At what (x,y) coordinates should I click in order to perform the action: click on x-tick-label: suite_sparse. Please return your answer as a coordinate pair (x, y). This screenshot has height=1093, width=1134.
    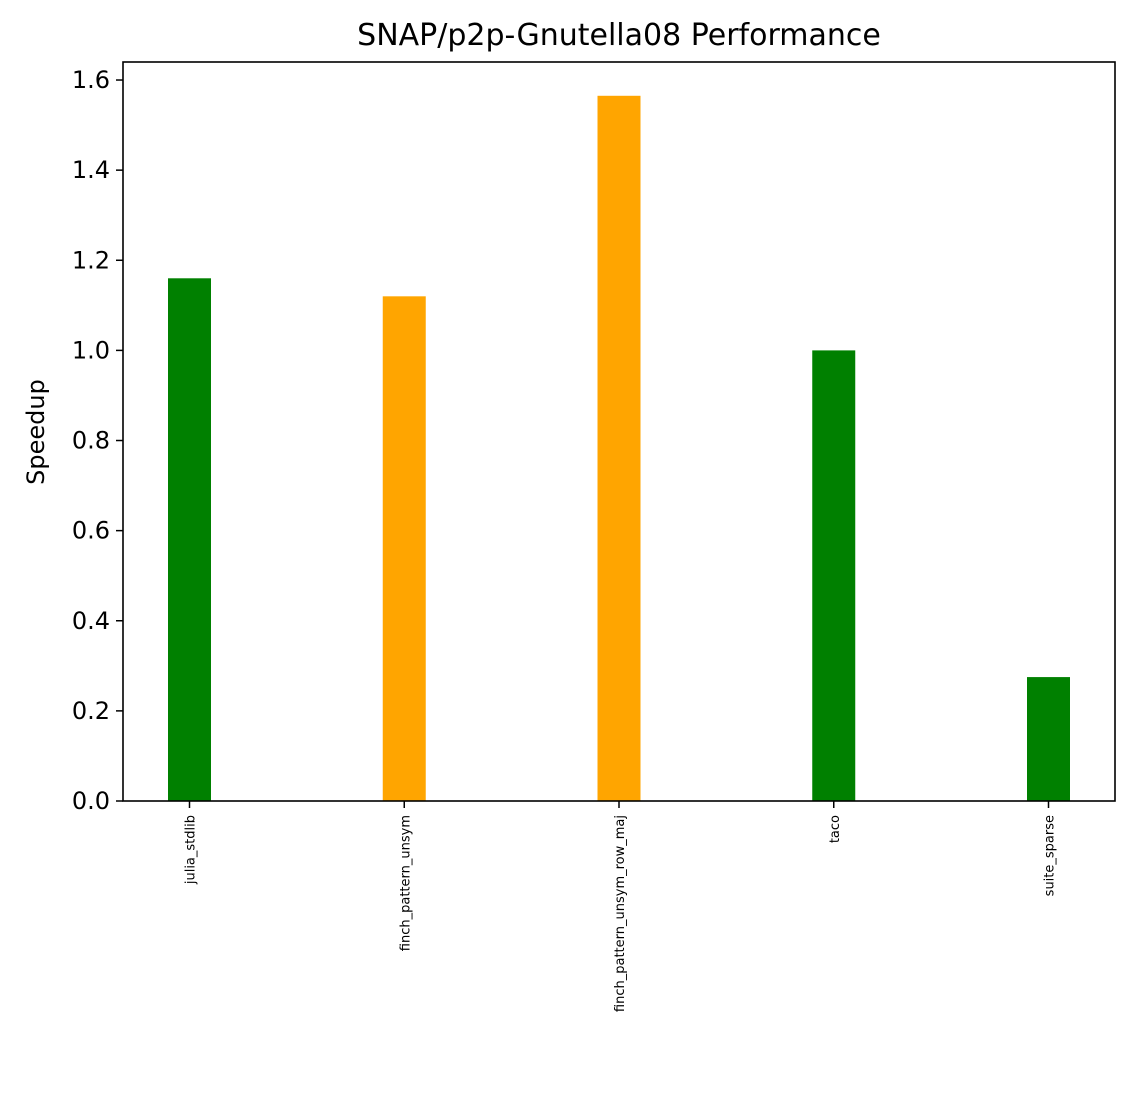
    Looking at the image, I should click on (1050, 855).